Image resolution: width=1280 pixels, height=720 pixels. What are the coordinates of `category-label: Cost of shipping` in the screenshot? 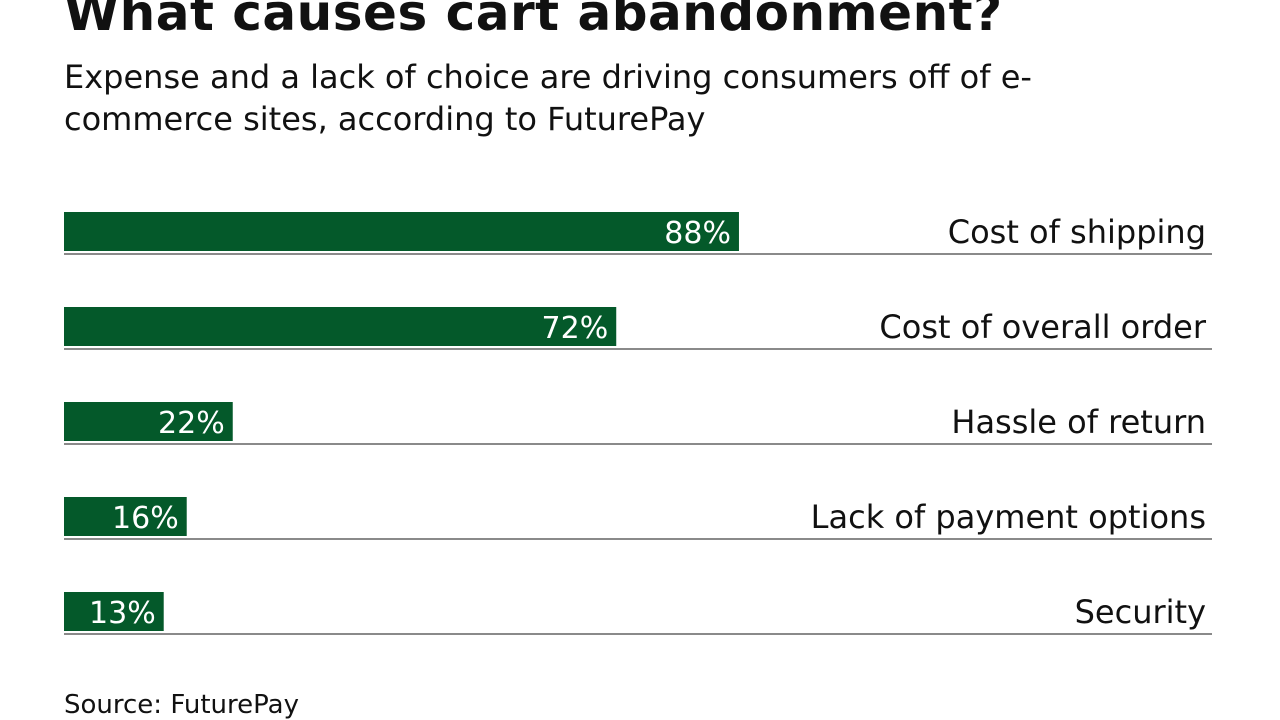 It's located at (1077, 232).